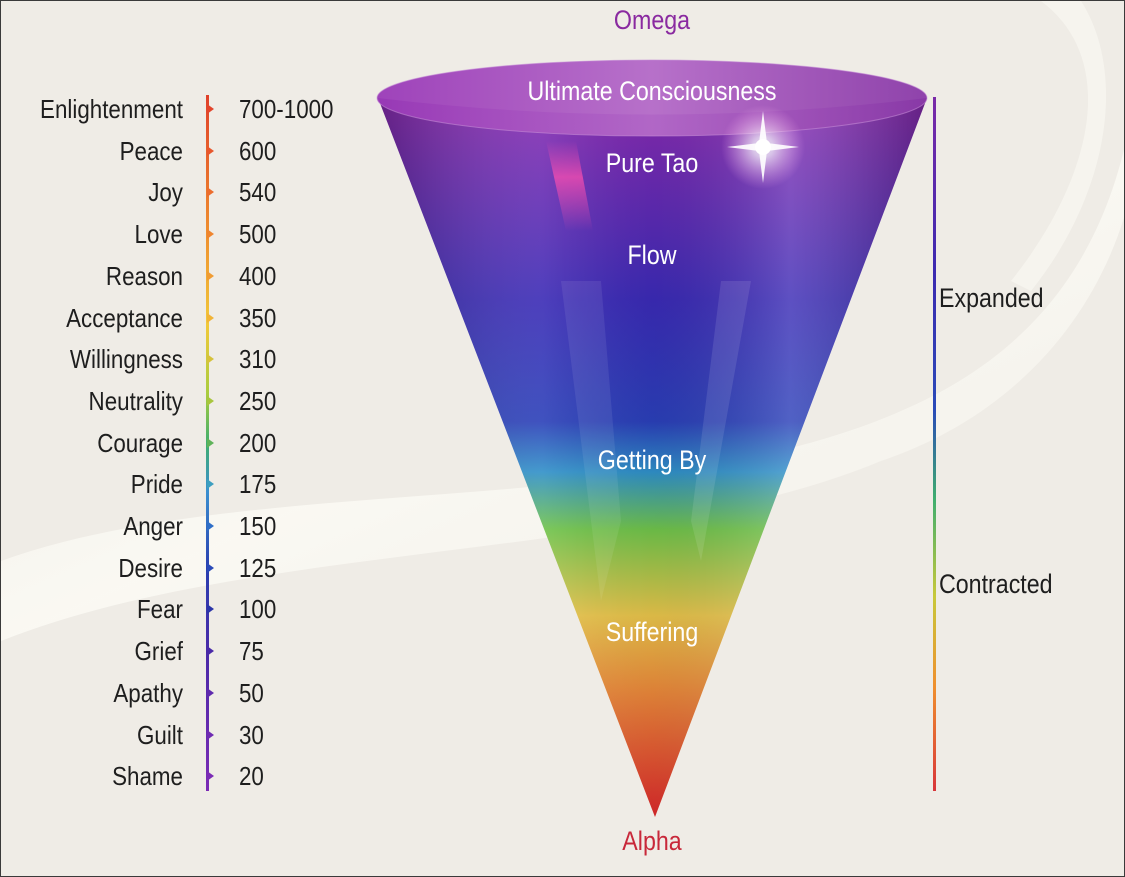 This screenshot has height=877, width=1125. Describe the element at coordinates (153, 526) in the screenshot. I see `level-label: Anger` at that location.